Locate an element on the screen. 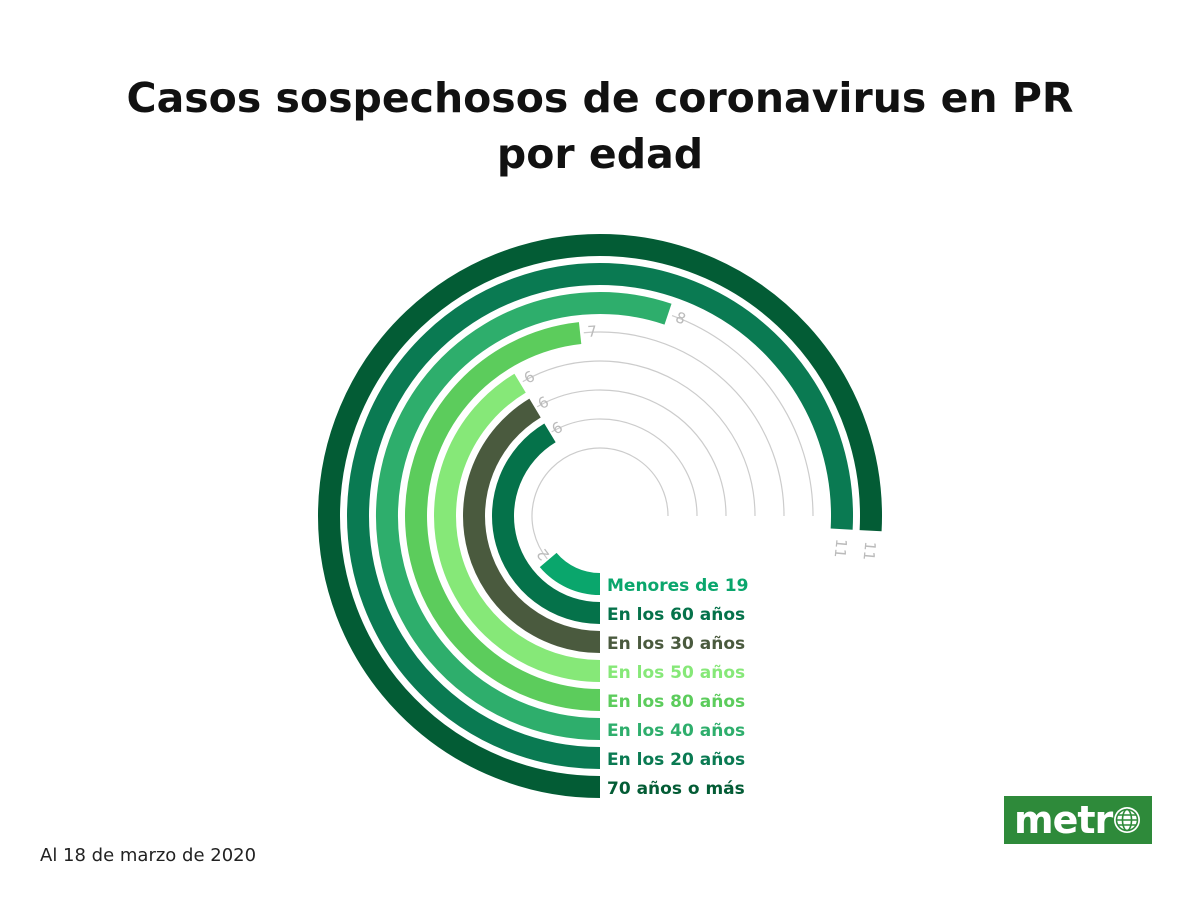 The width and height of the screenshot is (1200, 900). metro-logo: metr is located at coordinates (1078, 820).